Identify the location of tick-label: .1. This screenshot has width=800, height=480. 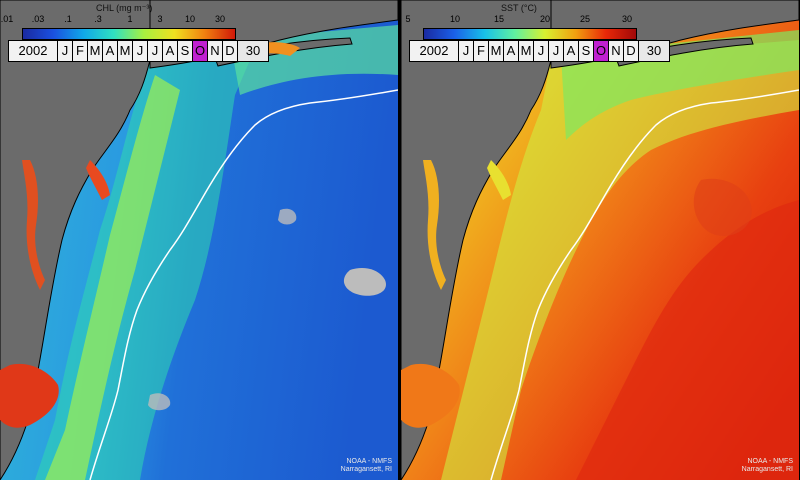
(68, 19).